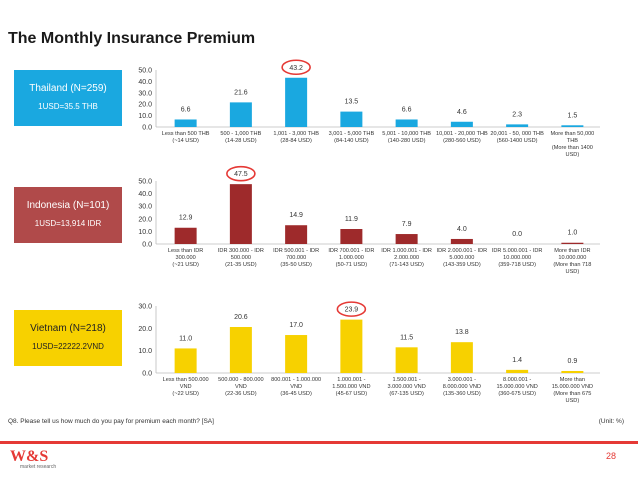  What do you see at coordinates (68, 215) in the screenshot?
I see `indonesia-panel: Indonesia (N=101) 1USD=13,914 IDR` at bounding box center [68, 215].